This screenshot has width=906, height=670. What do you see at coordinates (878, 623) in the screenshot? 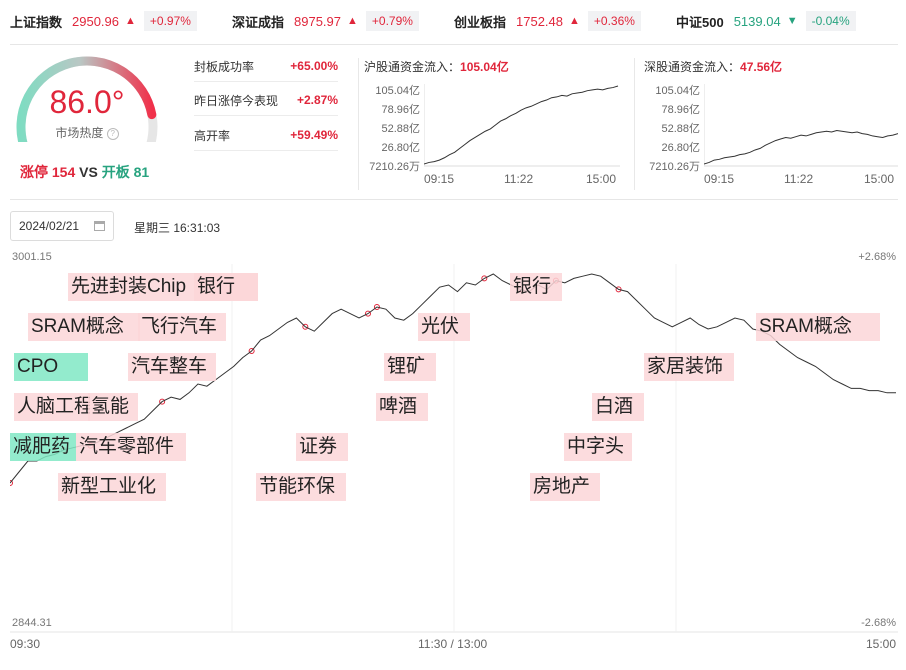
I see `pct-min: -2.68%` at bounding box center [878, 623].